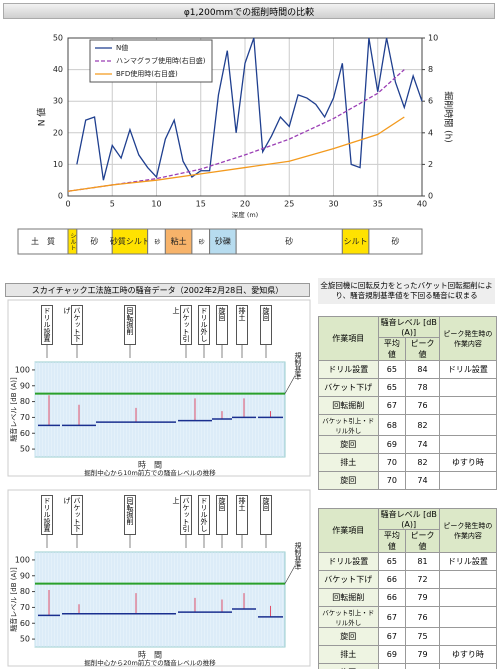  What do you see at coordinates (25, 385) in the screenshot?
I see `y-tick-label: 90` at bounding box center [25, 385].